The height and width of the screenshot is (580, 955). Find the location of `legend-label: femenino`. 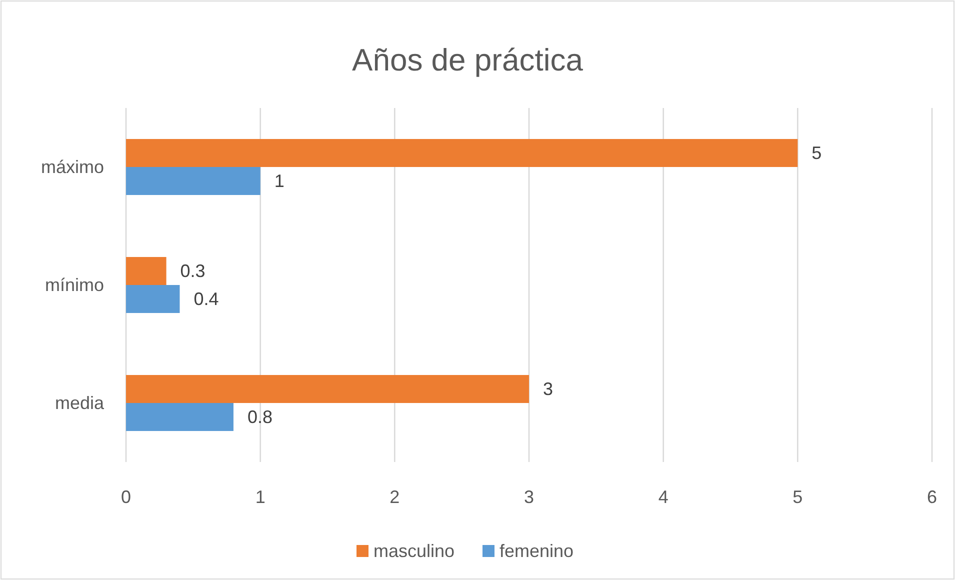

legend-label: femenino is located at coordinates (537, 551).